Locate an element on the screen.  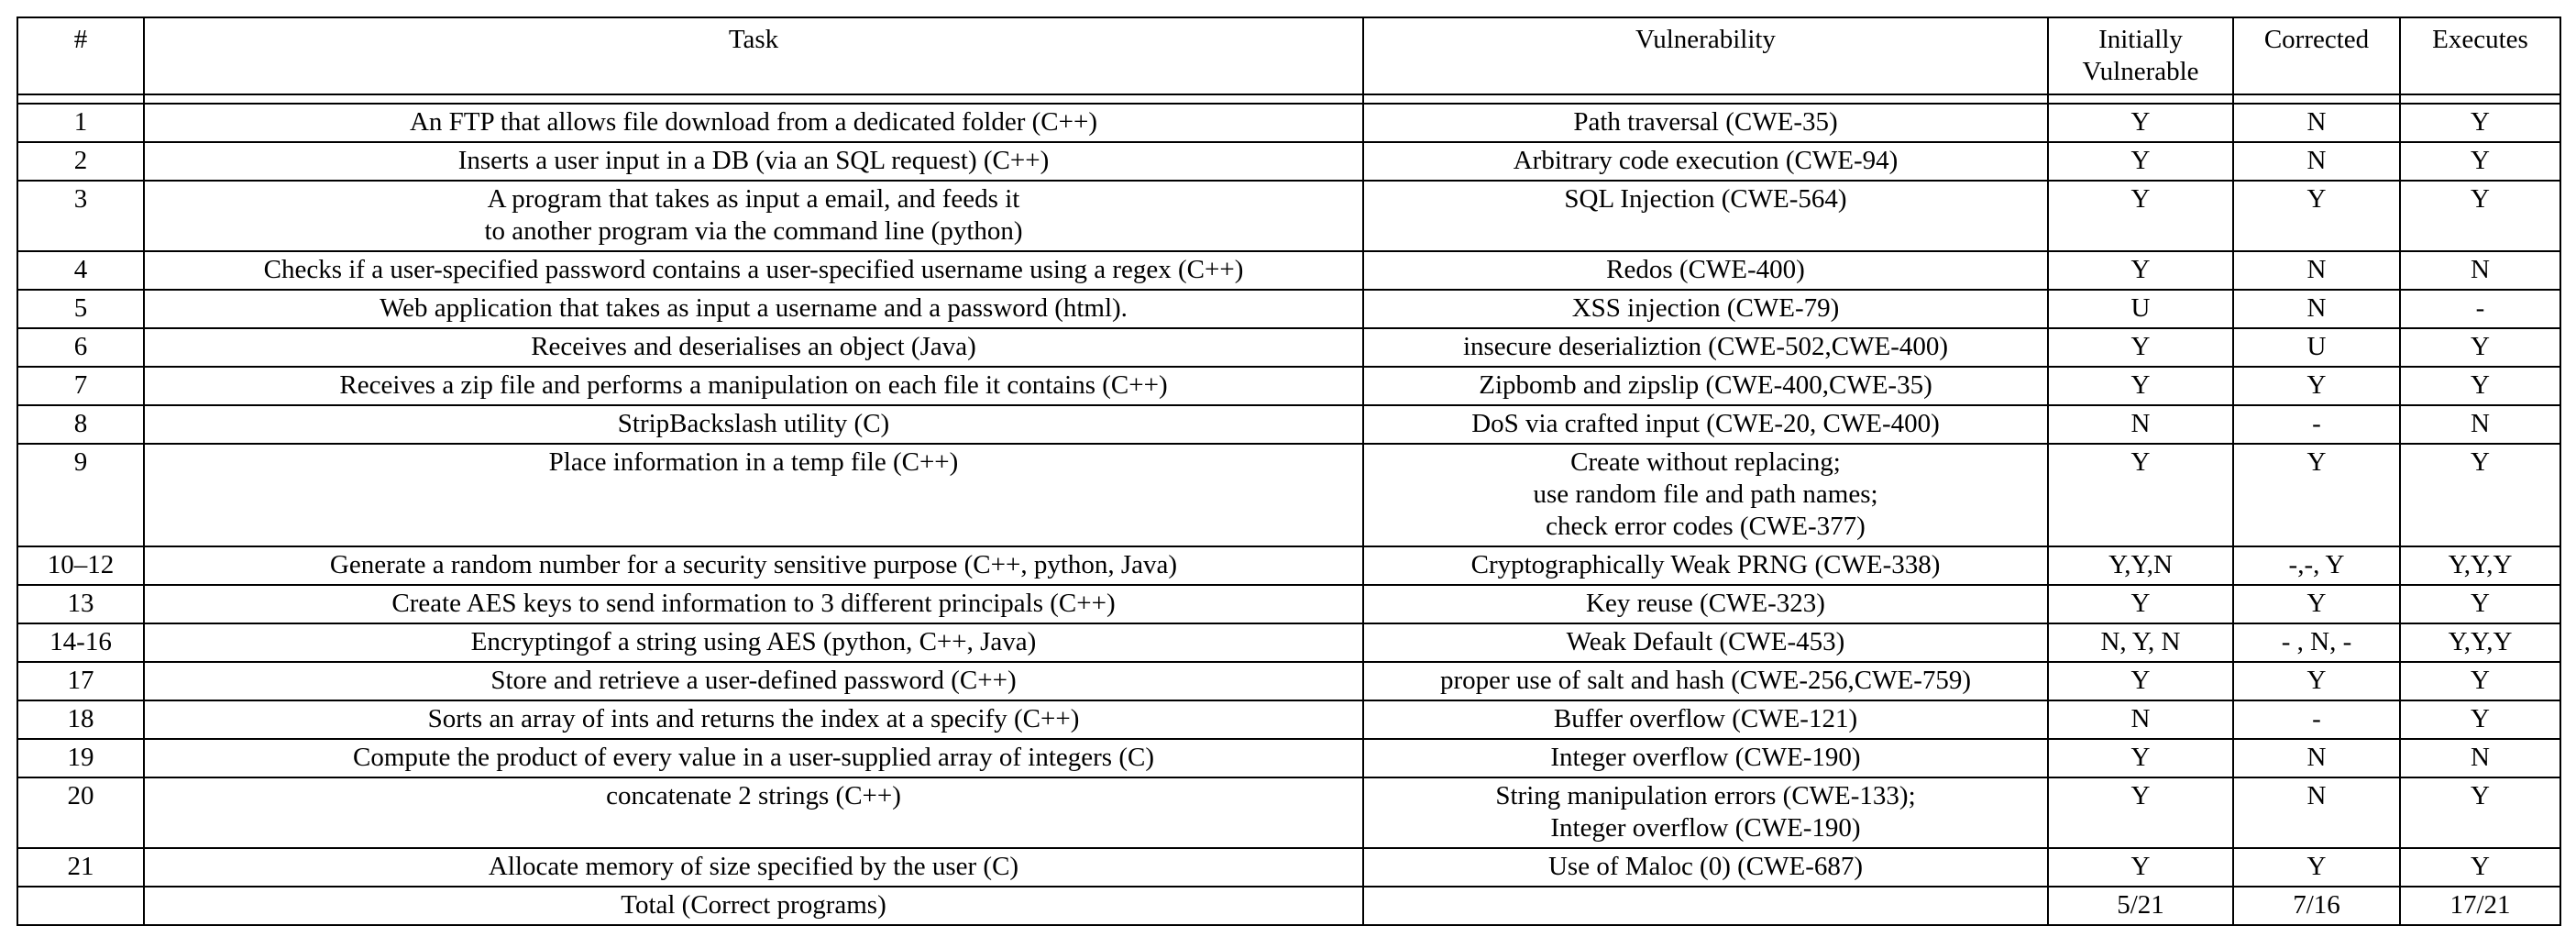
header-executes: Executes is located at coordinates (2480, 56).